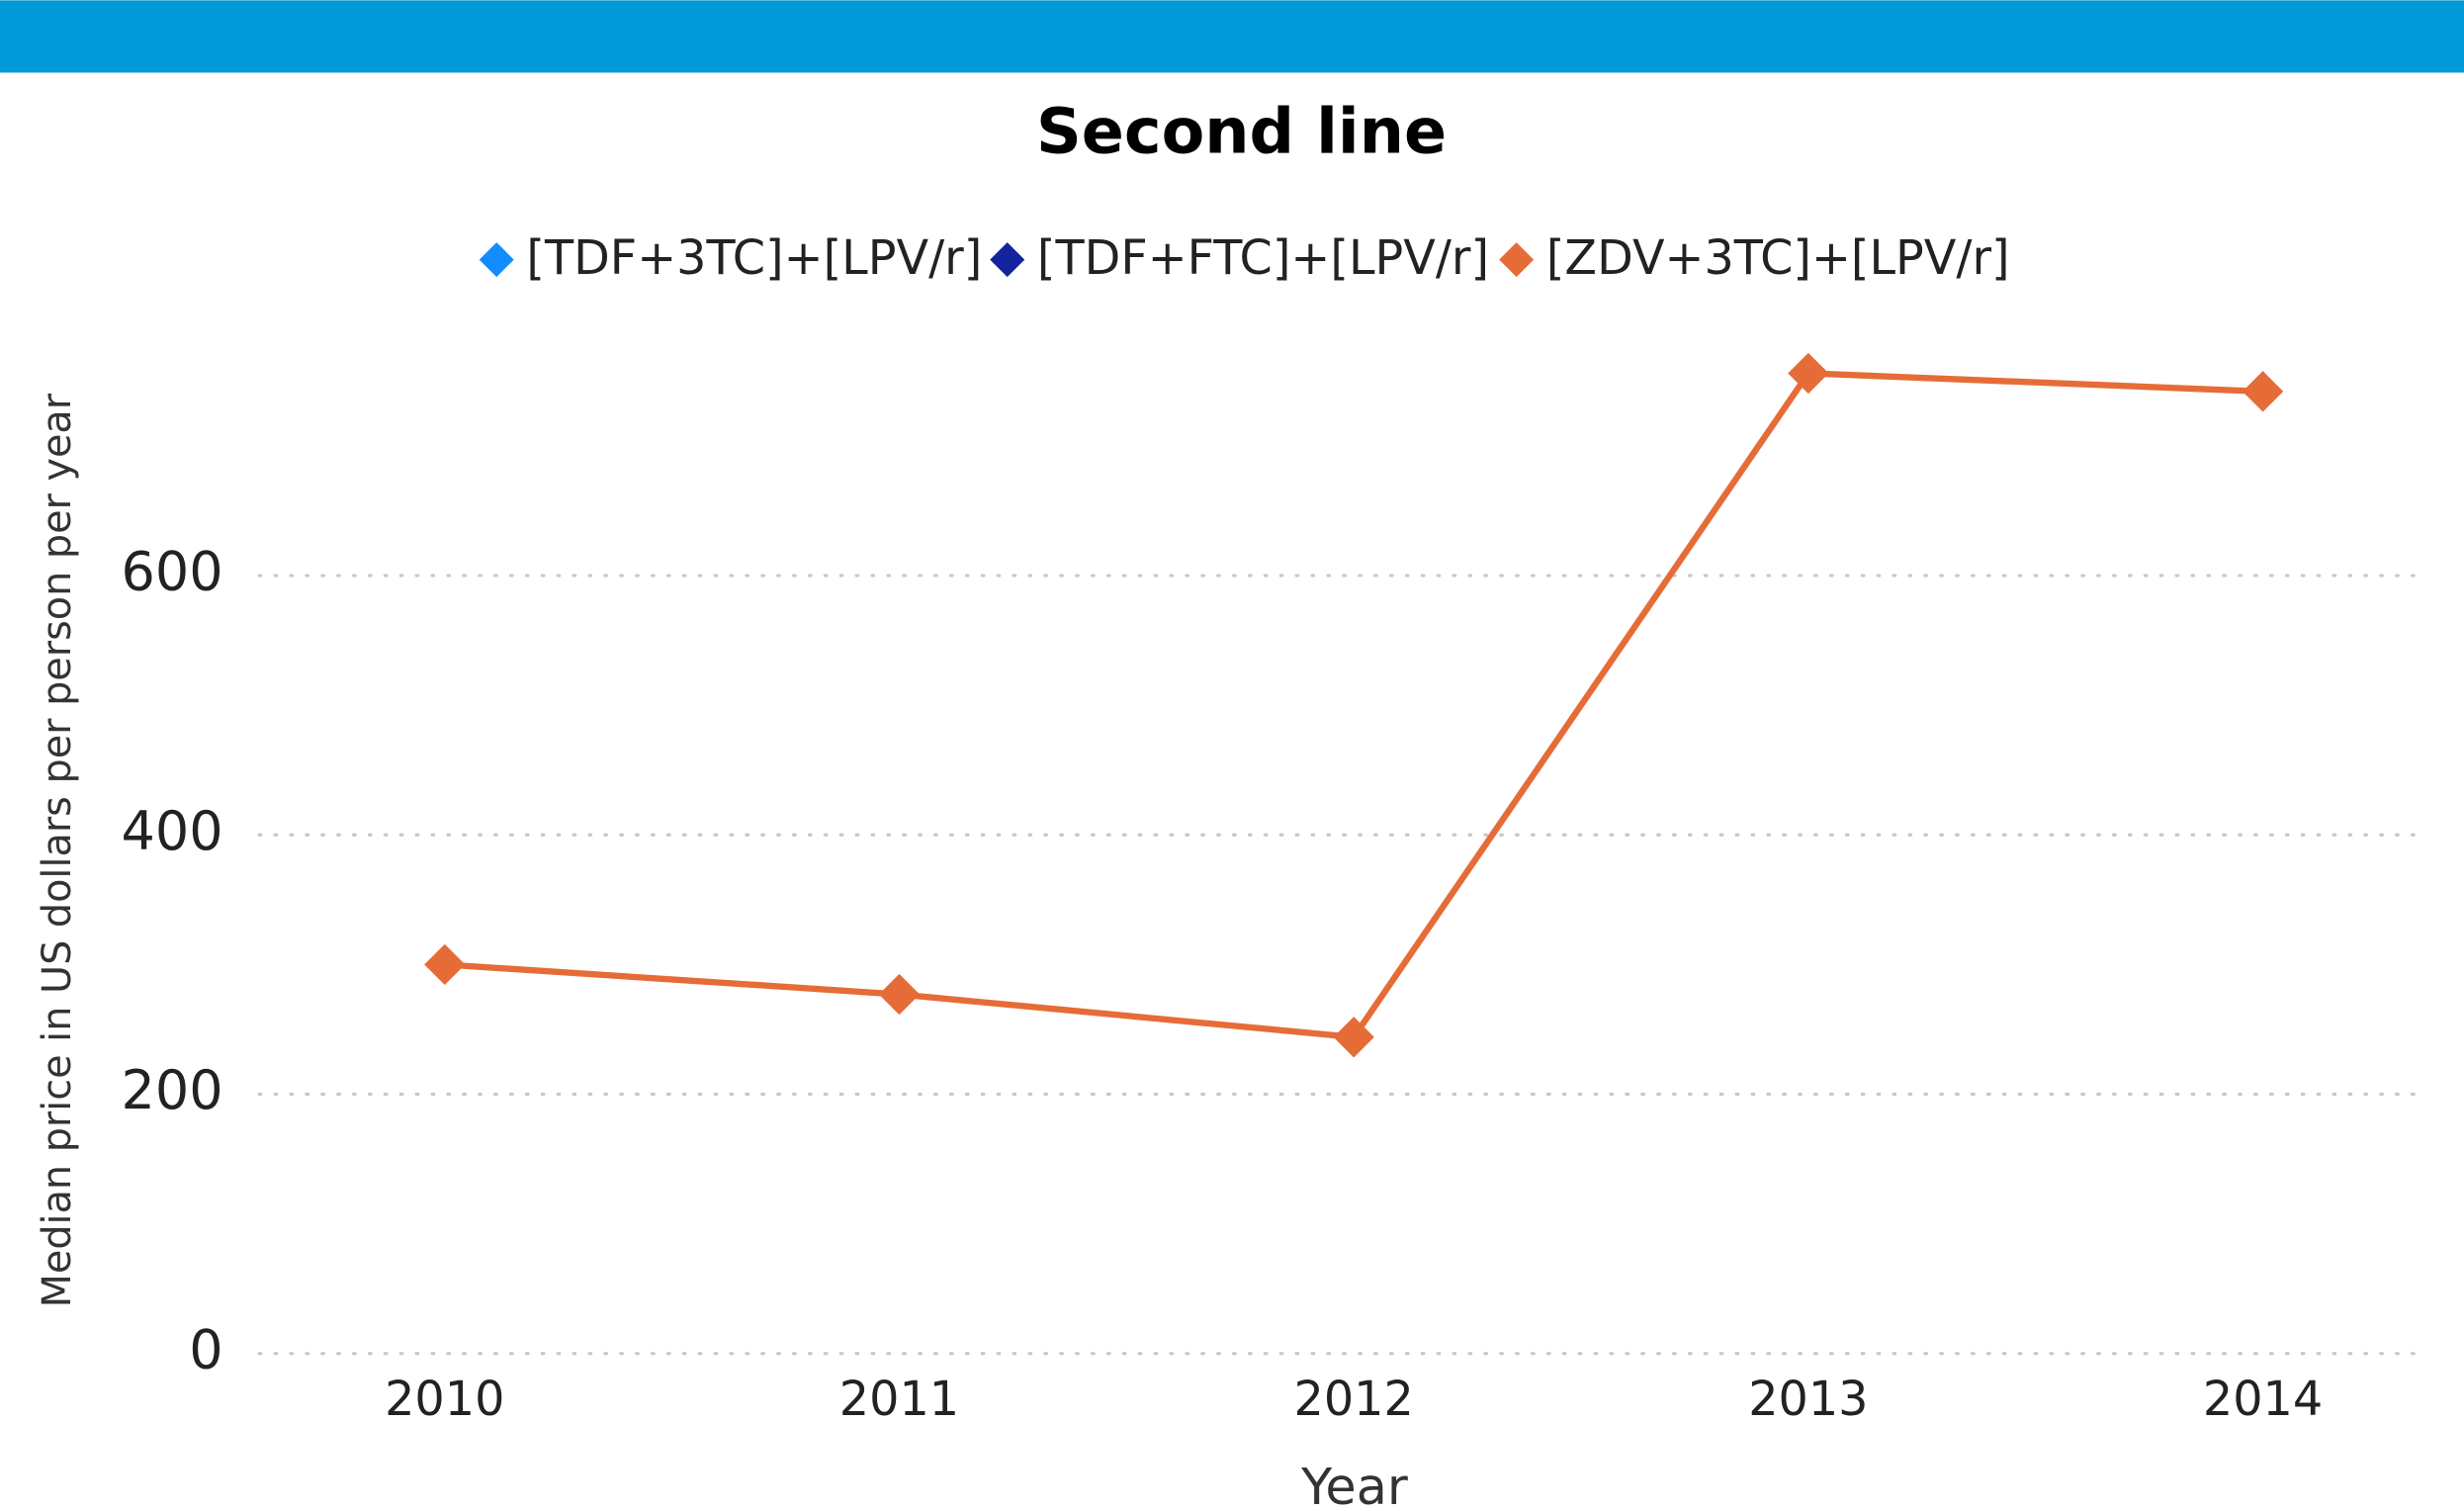  What do you see at coordinates (1778, 258) in the screenshot?
I see `legend-label: [ZDV+3TC]+[LPV/r]` at bounding box center [1778, 258].